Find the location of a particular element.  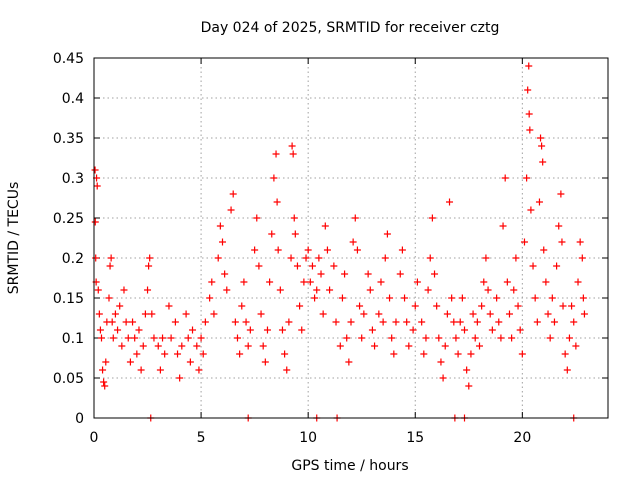

x-tick-label: 10 is located at coordinates (308, 438).